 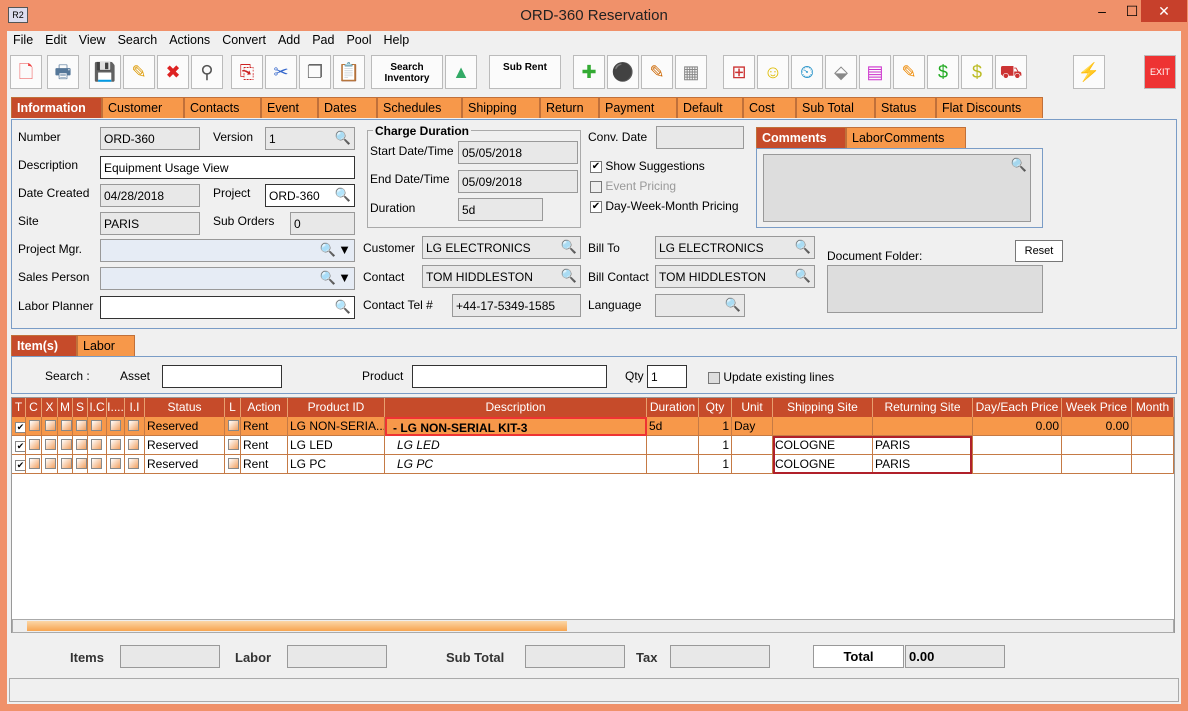 What do you see at coordinates (1132, 11) in the screenshot?
I see `maximize-button: ☐` at bounding box center [1132, 11].